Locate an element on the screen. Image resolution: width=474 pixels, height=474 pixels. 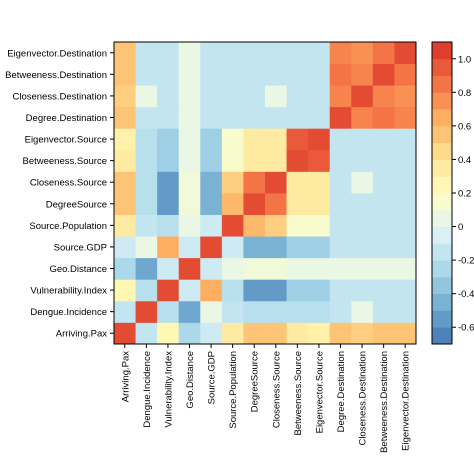
heatmap-cell-Source.GDP-Vulnerability.Index is located at coordinates (211, 290).